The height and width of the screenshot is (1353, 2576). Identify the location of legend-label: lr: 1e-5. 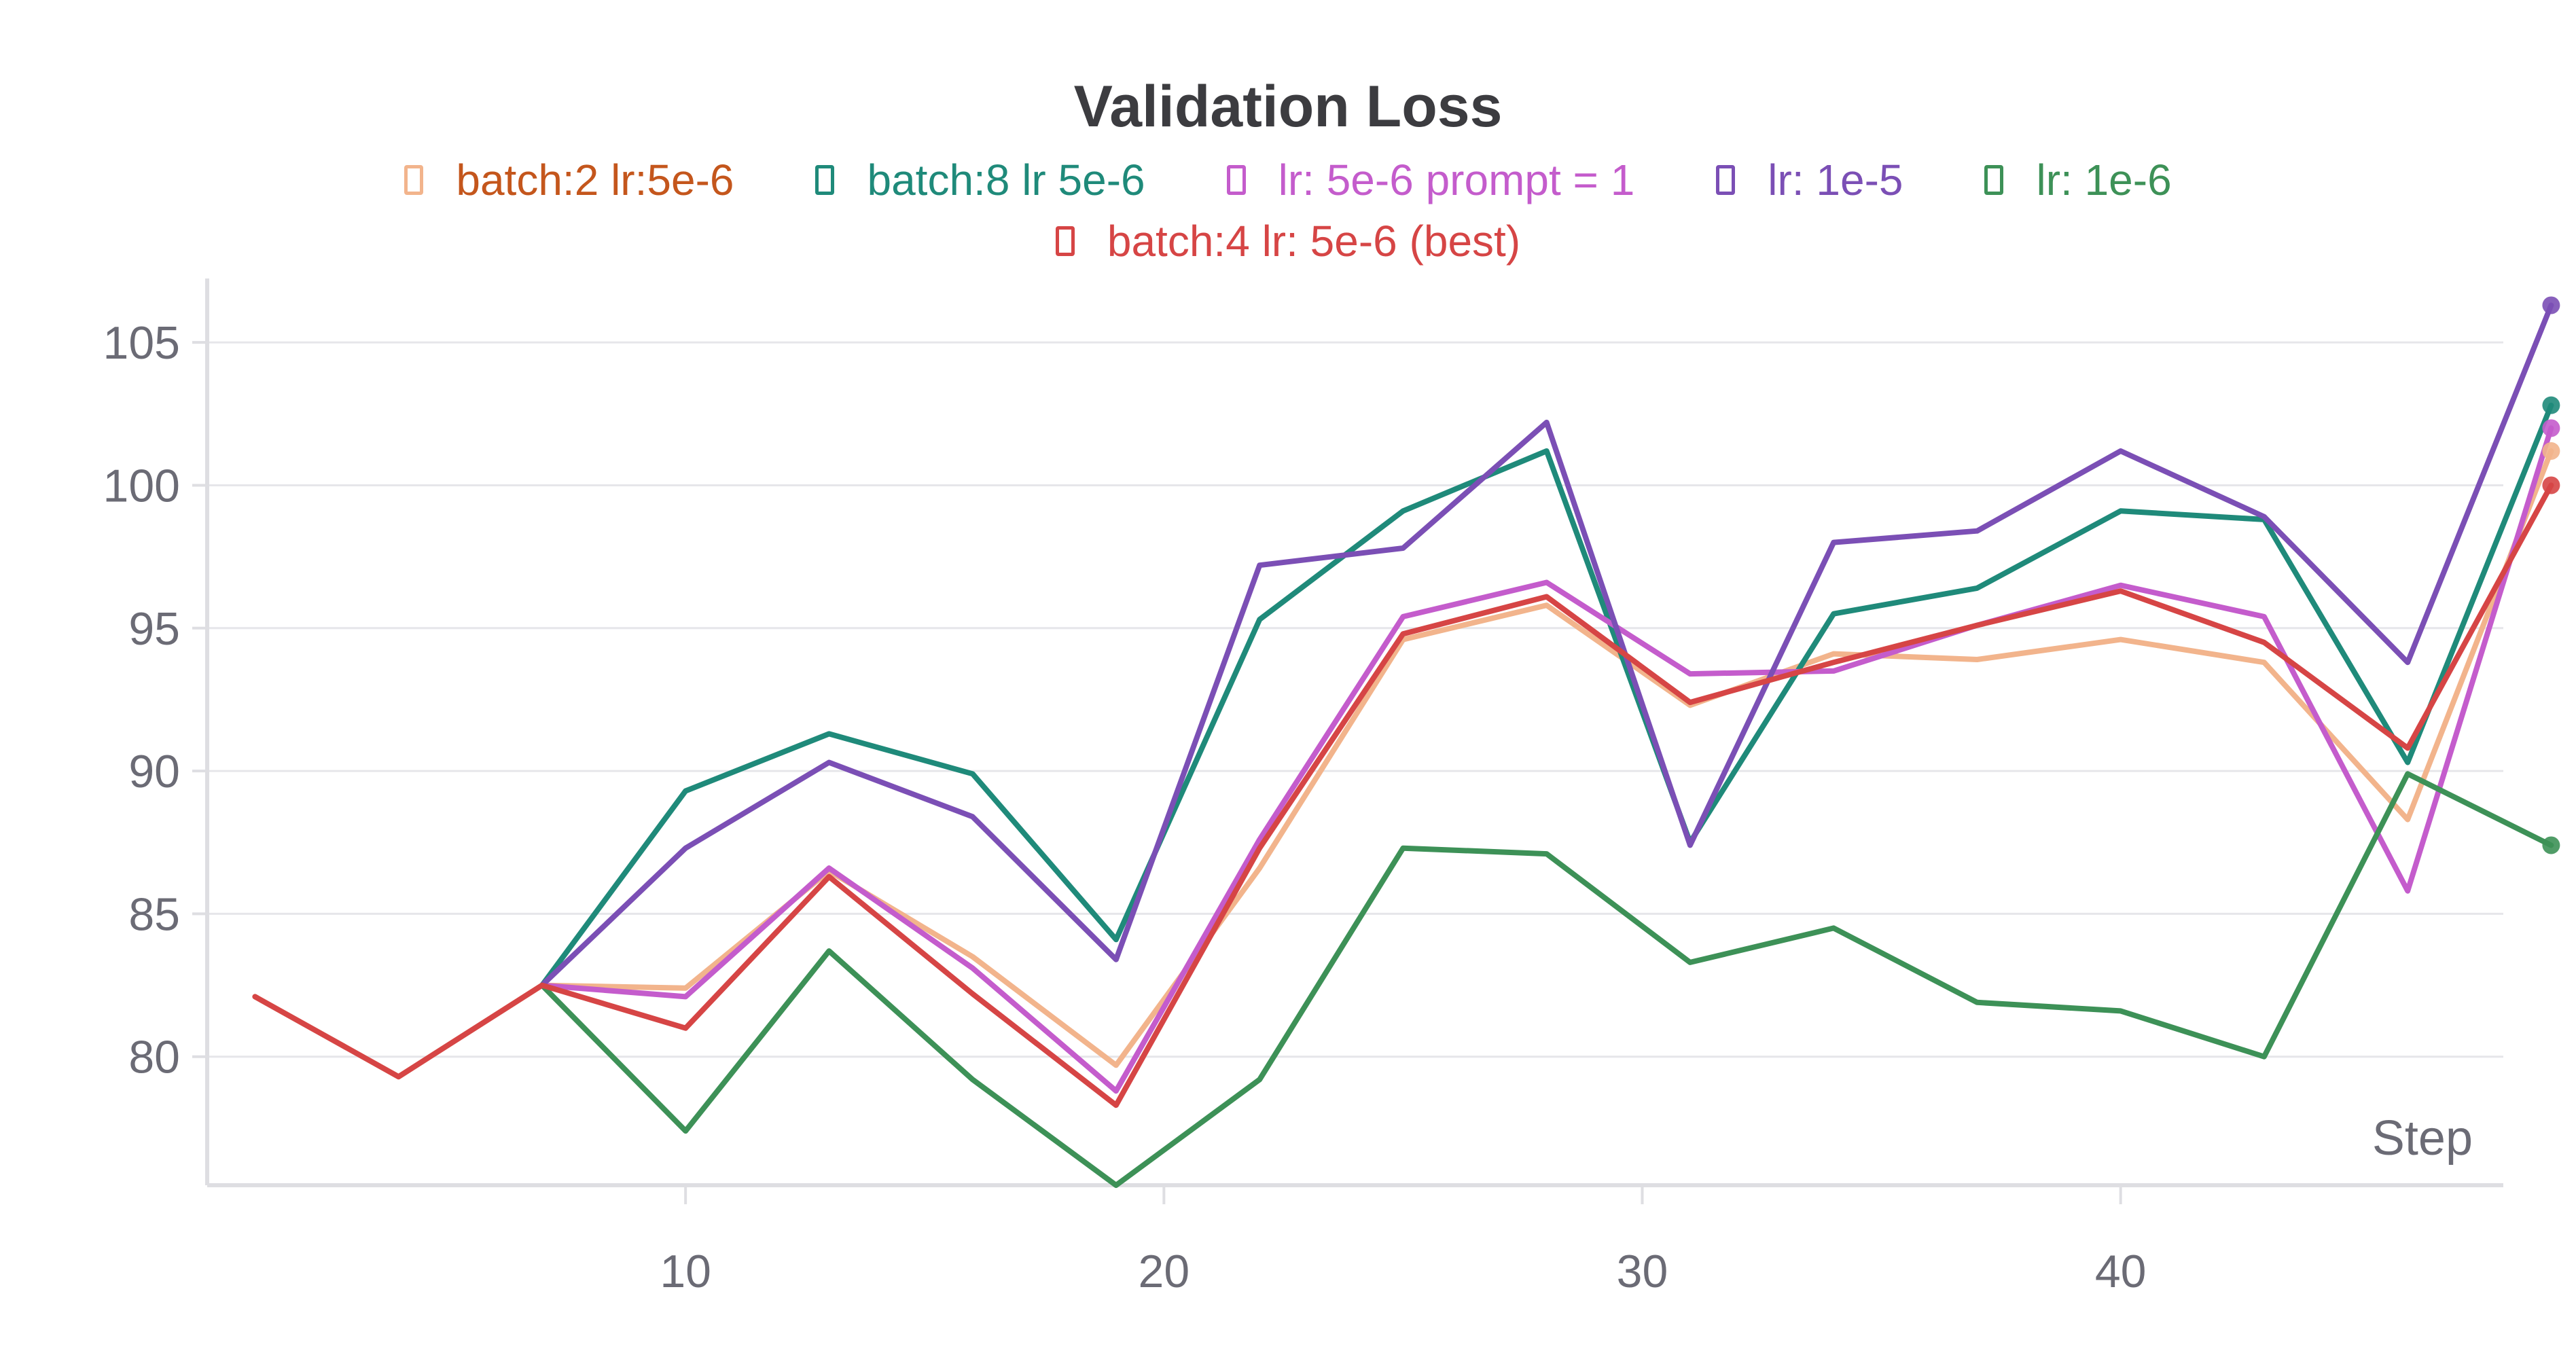
(1835, 180).